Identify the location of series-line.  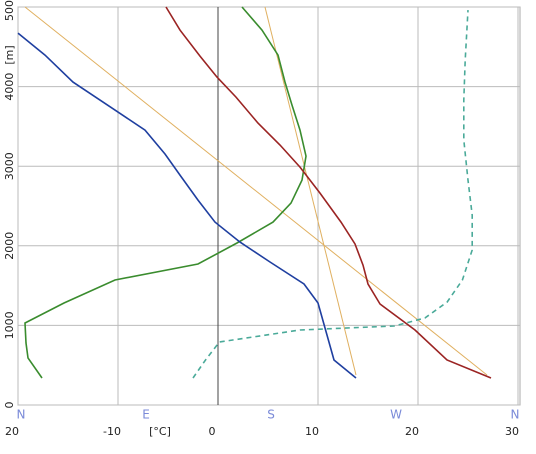
(310, 191).